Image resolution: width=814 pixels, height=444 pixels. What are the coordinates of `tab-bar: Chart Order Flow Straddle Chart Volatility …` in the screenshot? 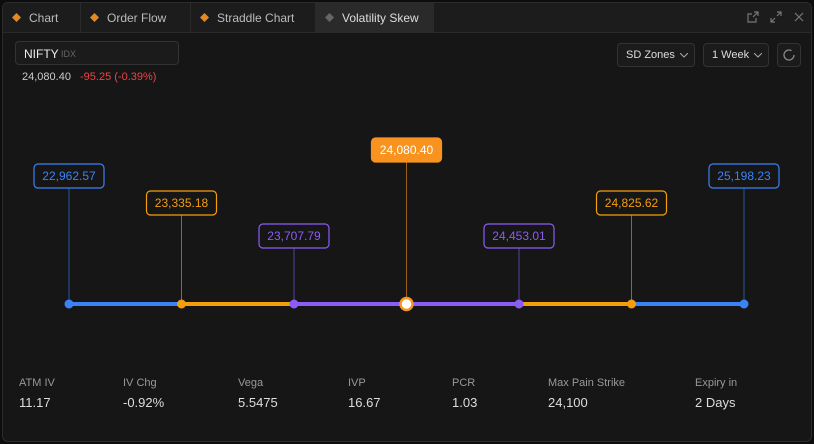 It's located at (407, 18).